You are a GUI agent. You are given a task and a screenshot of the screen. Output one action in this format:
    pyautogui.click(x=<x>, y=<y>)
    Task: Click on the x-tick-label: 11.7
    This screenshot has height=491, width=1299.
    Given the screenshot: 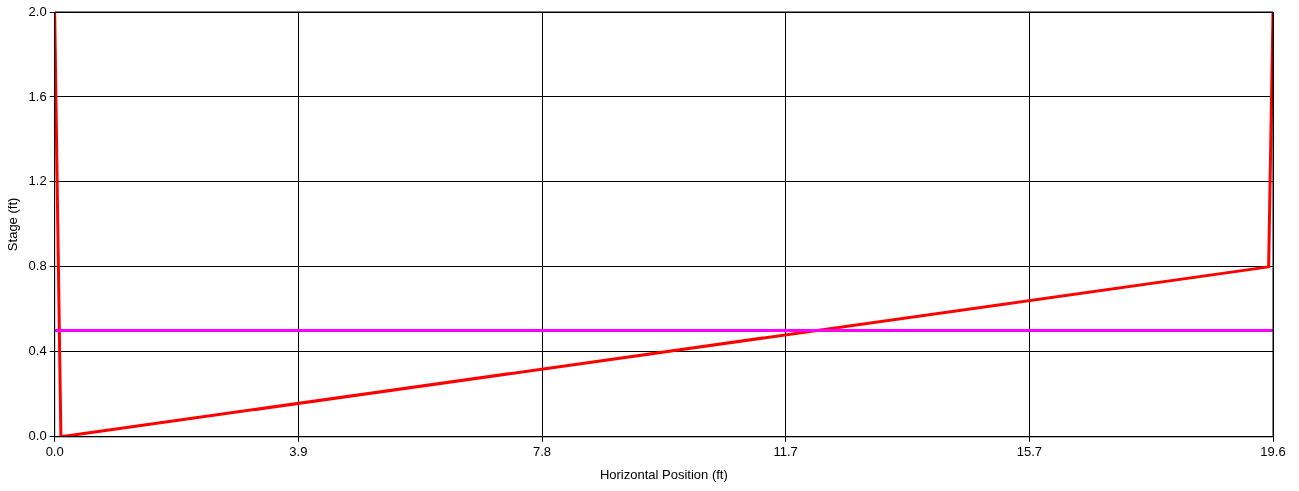 What is the action you would take?
    pyautogui.click(x=785, y=452)
    